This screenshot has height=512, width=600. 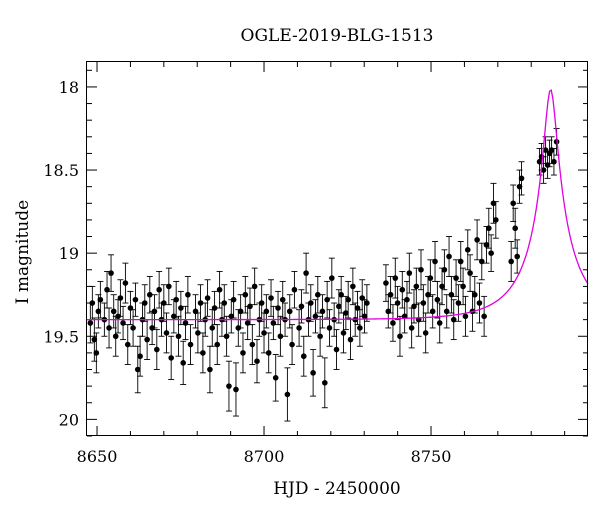 What do you see at coordinates (264, 456) in the screenshot?
I see `x-tick-label: 8700` at bounding box center [264, 456].